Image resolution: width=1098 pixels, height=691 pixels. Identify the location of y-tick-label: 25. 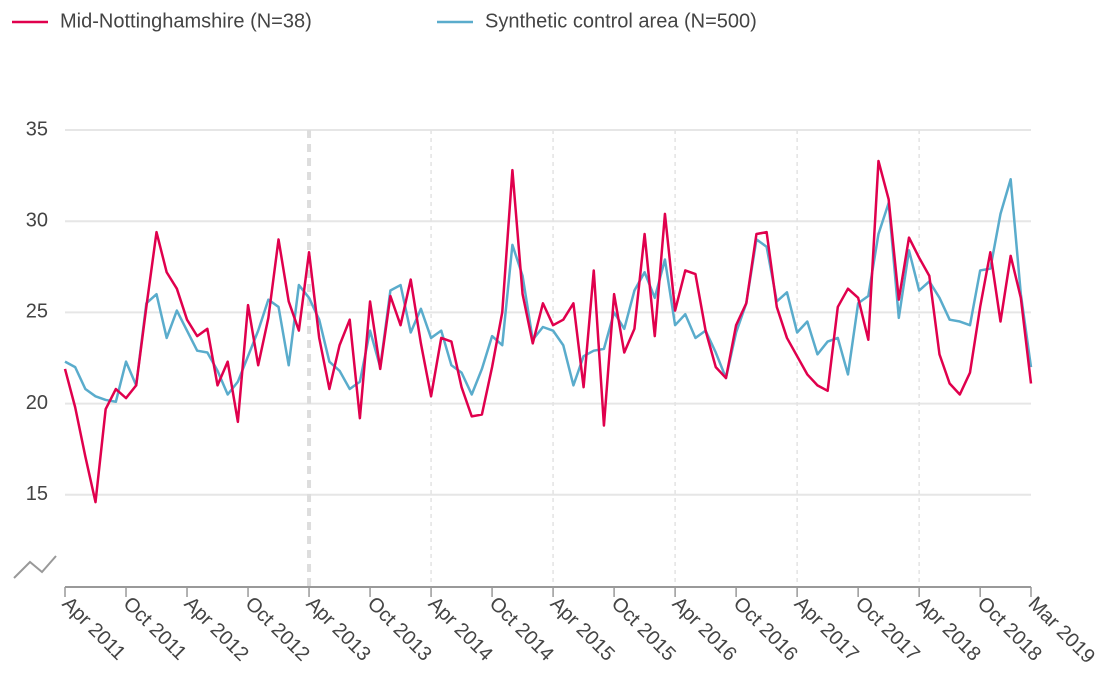
(37, 312).